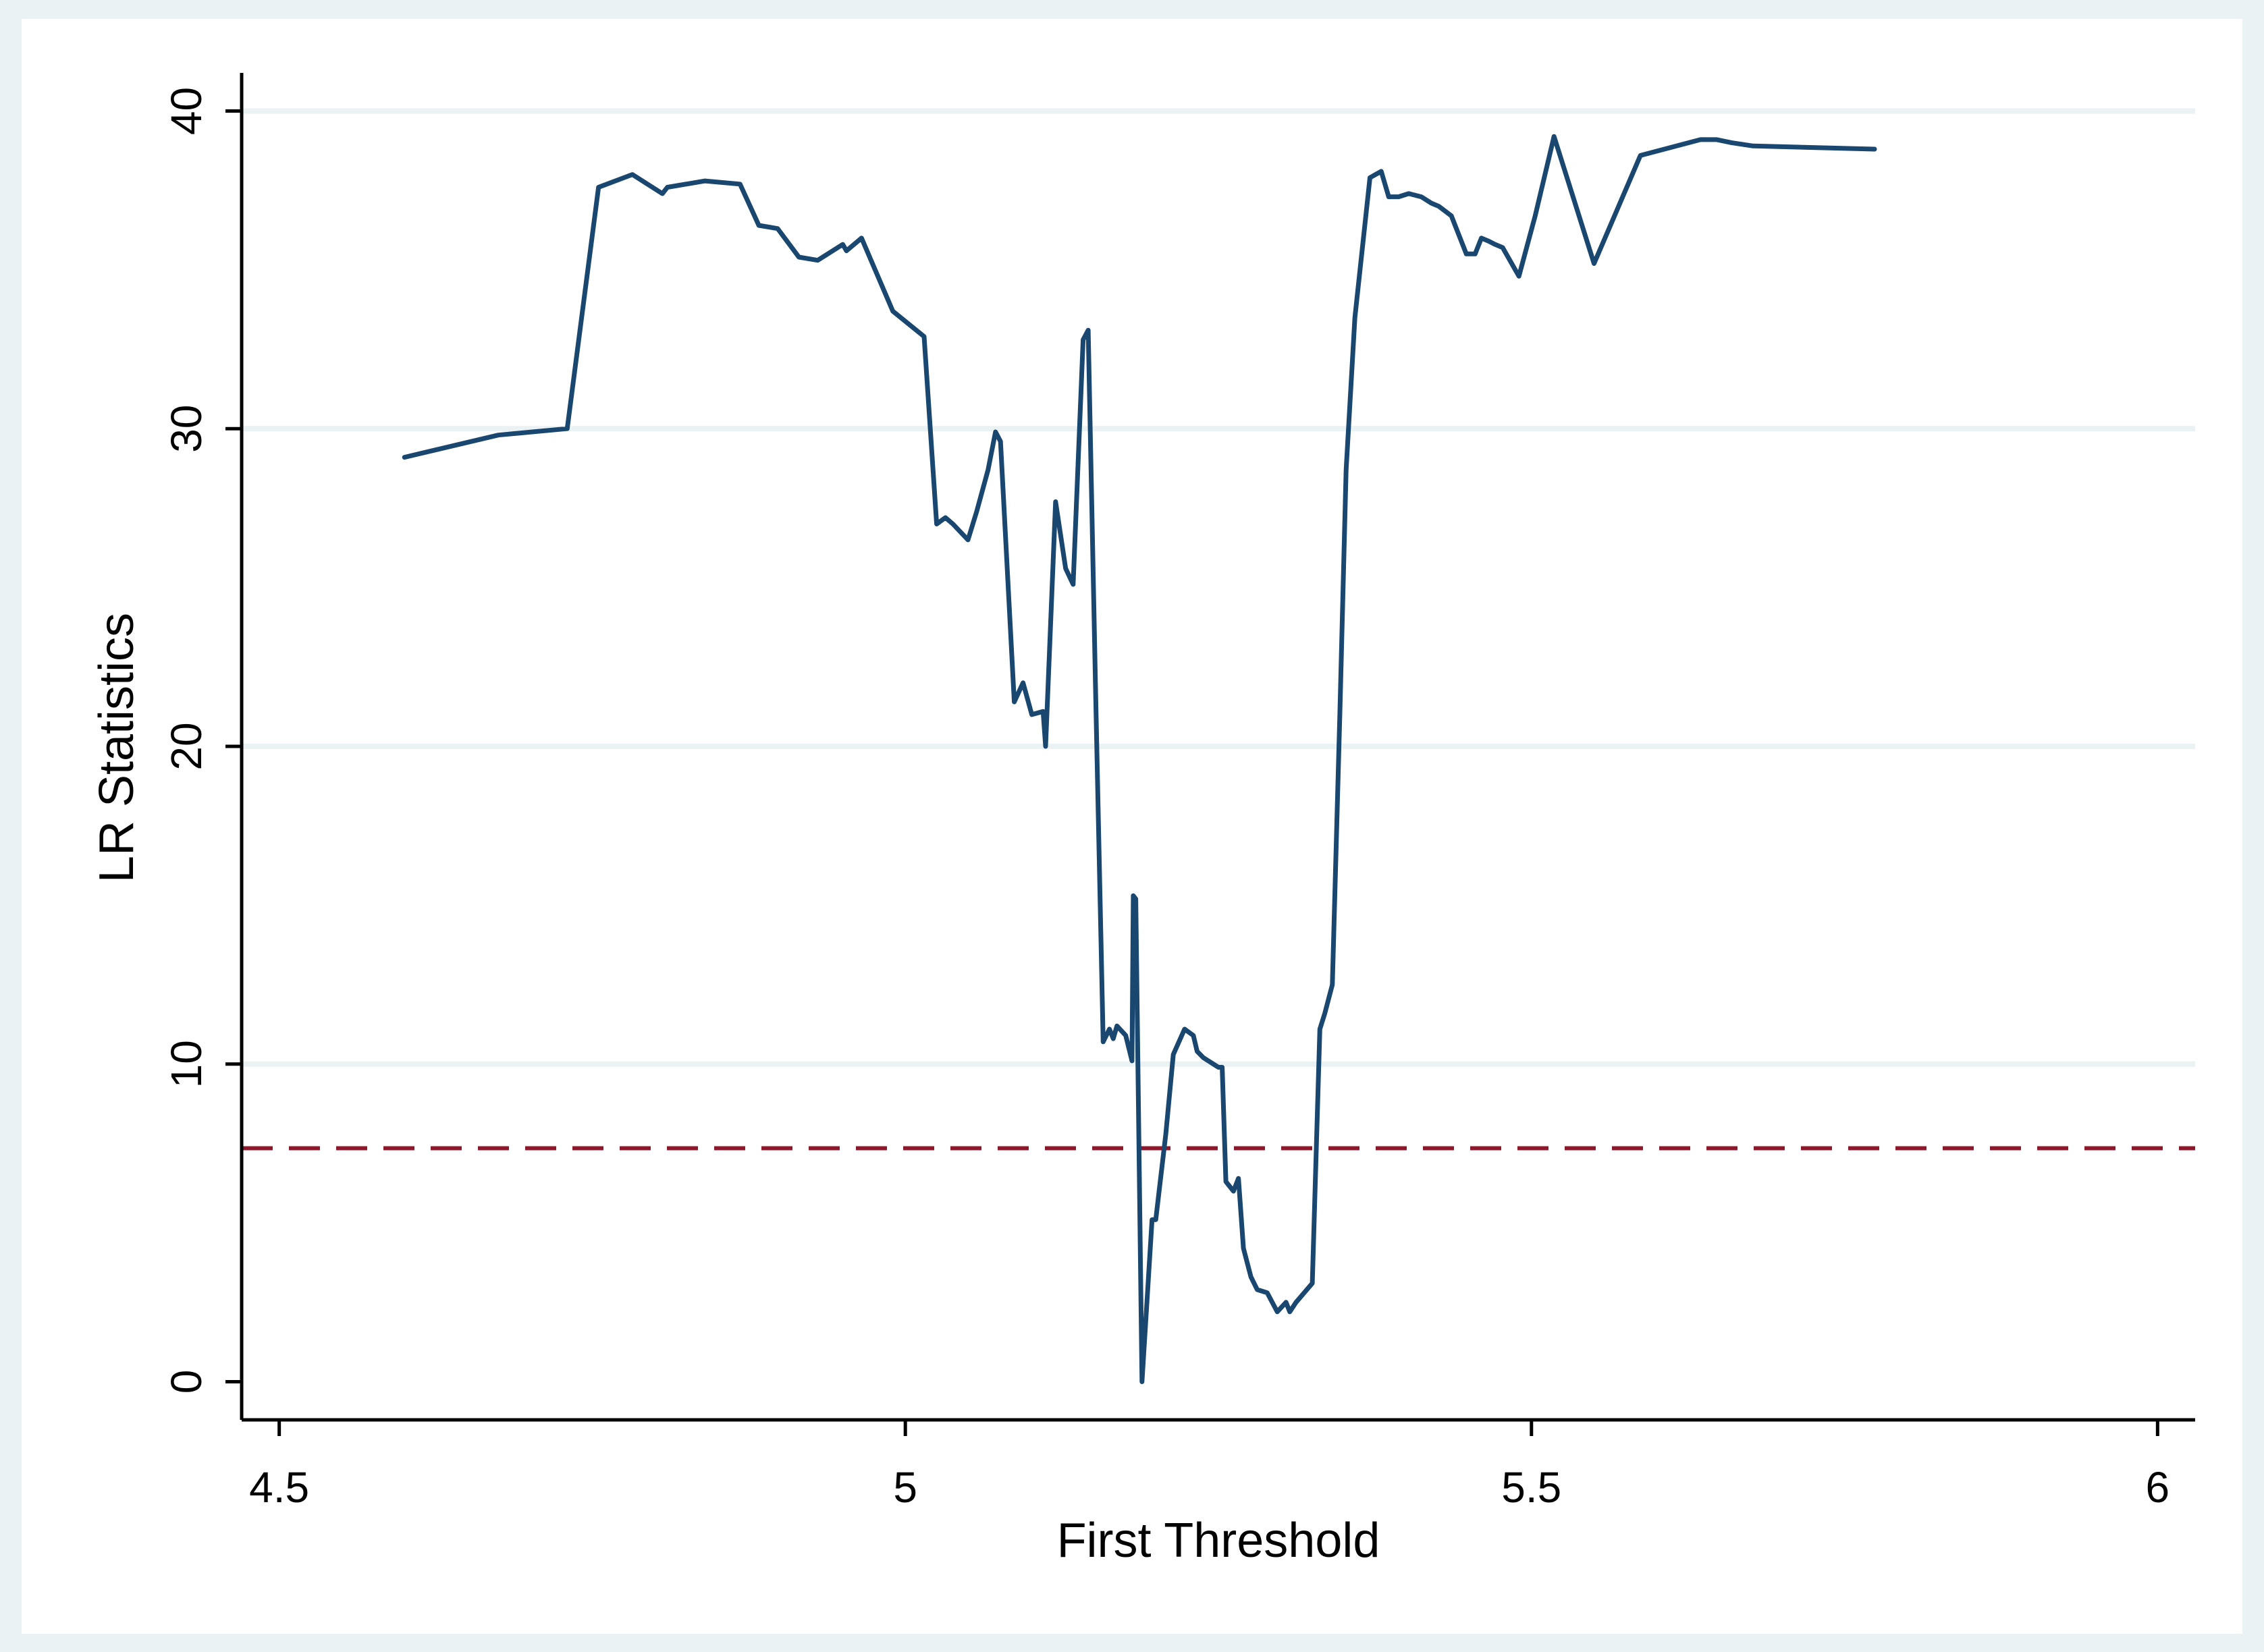 The width and height of the screenshot is (2264, 1652). What do you see at coordinates (187, 1382) in the screenshot?
I see `y-tick-label: 0` at bounding box center [187, 1382].